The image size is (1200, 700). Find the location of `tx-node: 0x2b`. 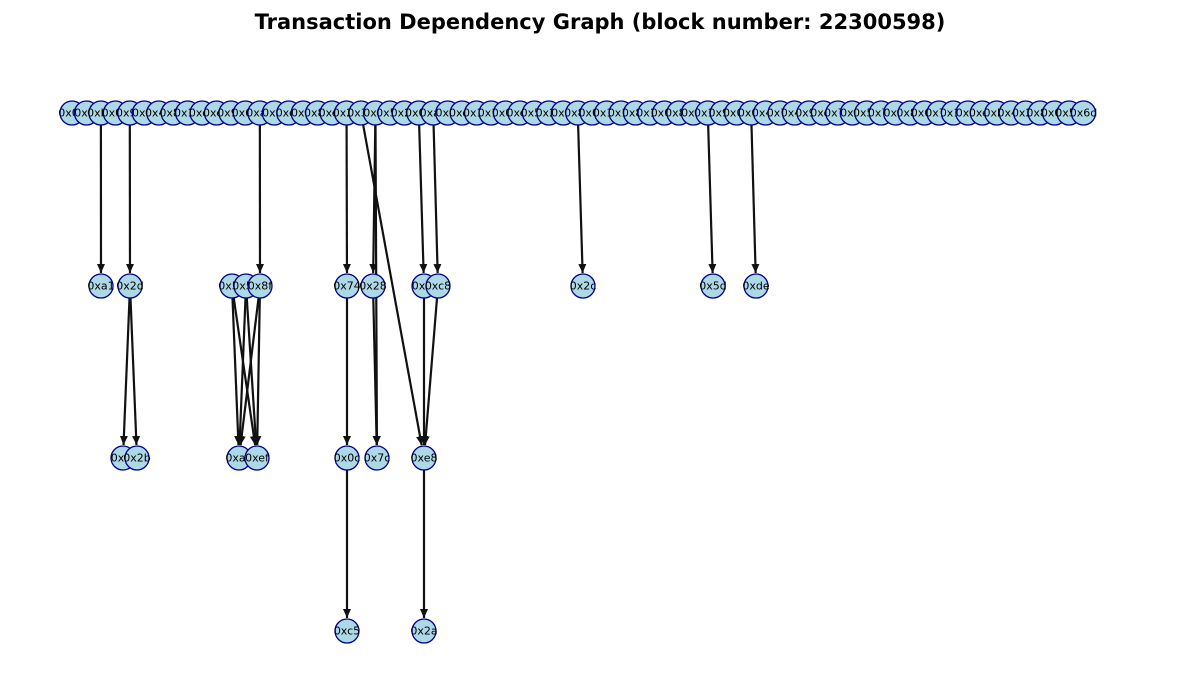

tx-node: 0x2b is located at coordinates (137, 458).